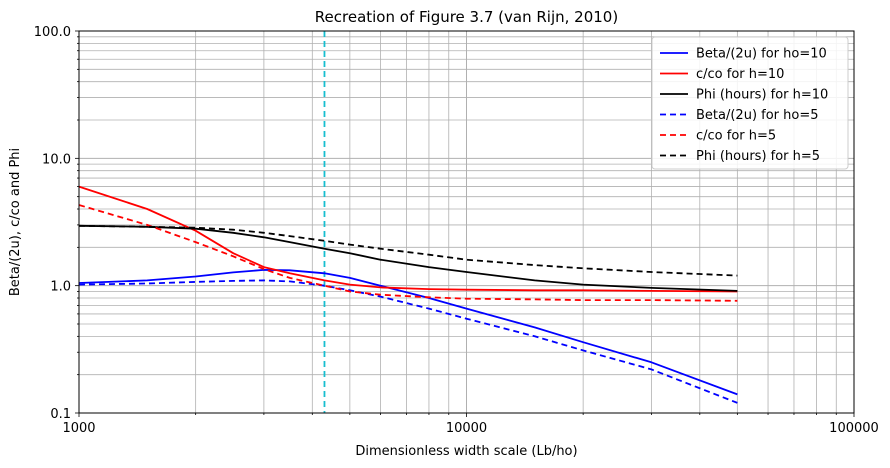 Image resolution: width=890 pixels, height=468 pixels. What do you see at coordinates (466, 428) in the screenshot?
I see `x-tick-label: 10000` at bounding box center [466, 428].